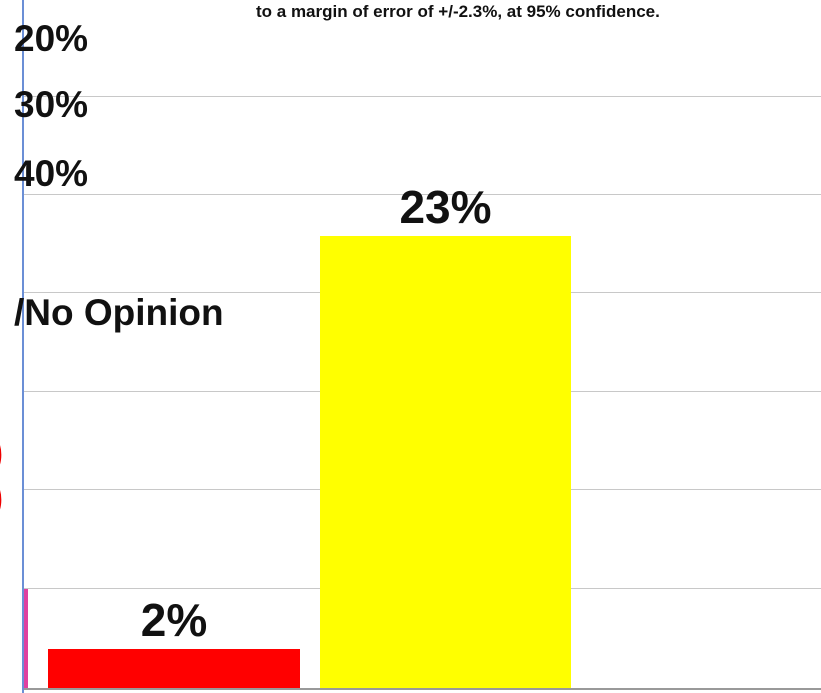 The image size is (821, 693). Describe the element at coordinates (51, 38) in the screenshot. I see `left-label-20: 20%` at that location.